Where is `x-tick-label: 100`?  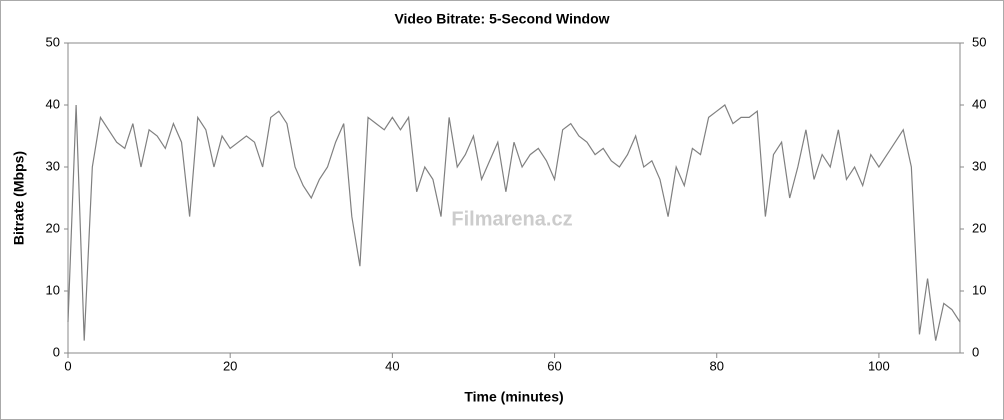
x-tick-label: 100 is located at coordinates (879, 365).